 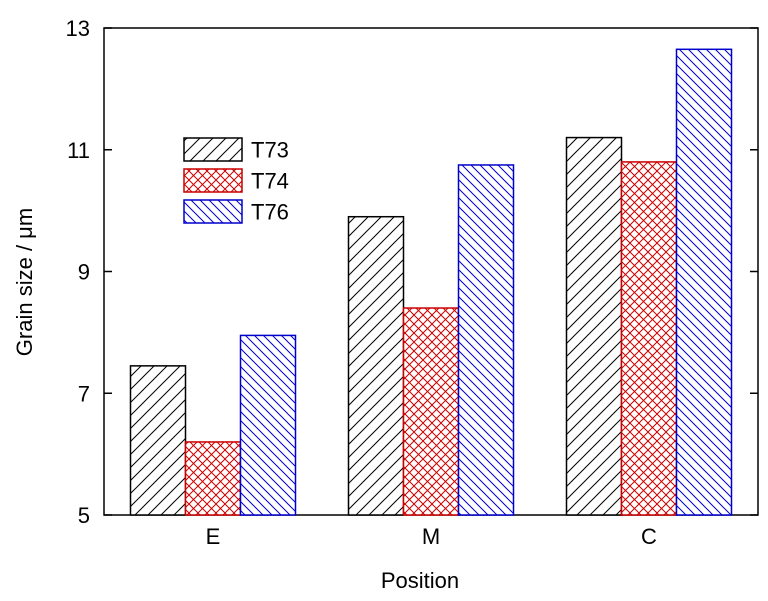 I want to click on y-tick-label: 5, so click(x=84, y=515).